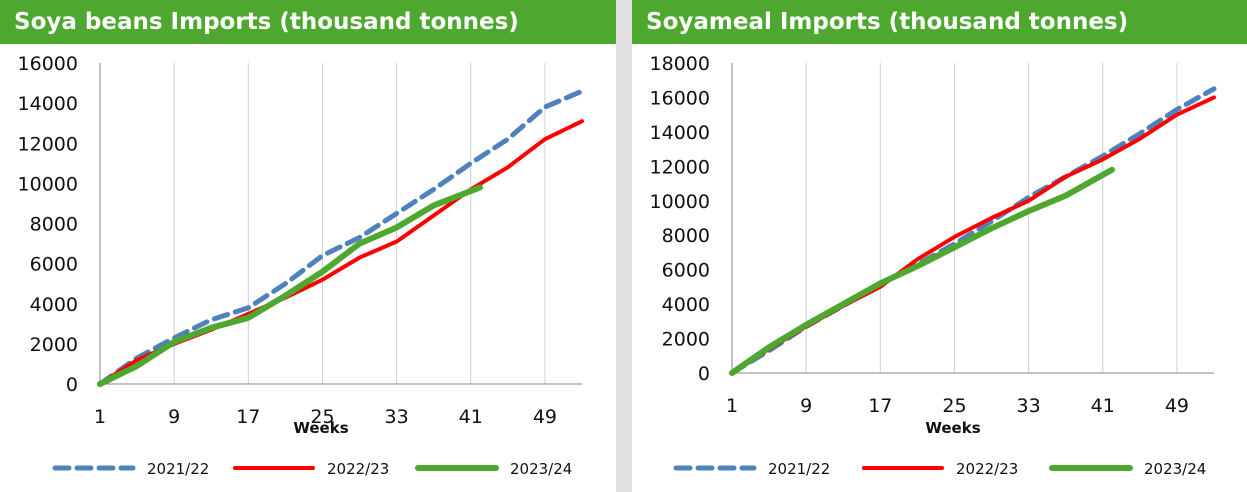 This screenshot has width=1247, height=492. What do you see at coordinates (939, 22) in the screenshot?
I see `chart-title: Soyameal Imports (thousand tonnes)` at bounding box center [939, 22].